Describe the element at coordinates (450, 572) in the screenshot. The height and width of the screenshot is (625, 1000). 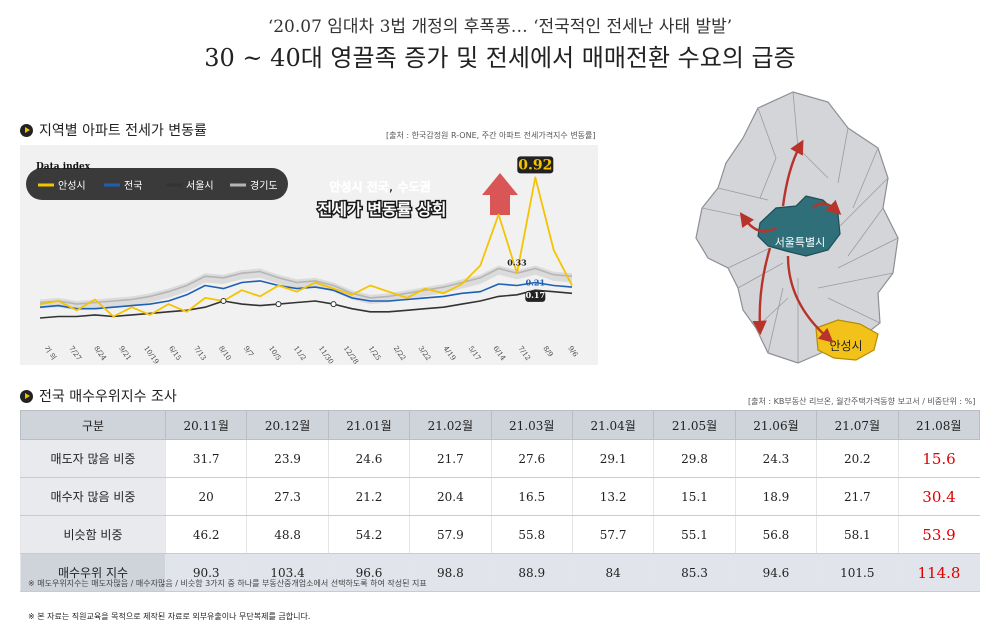
I see `table-cell: 98.8` at that location.